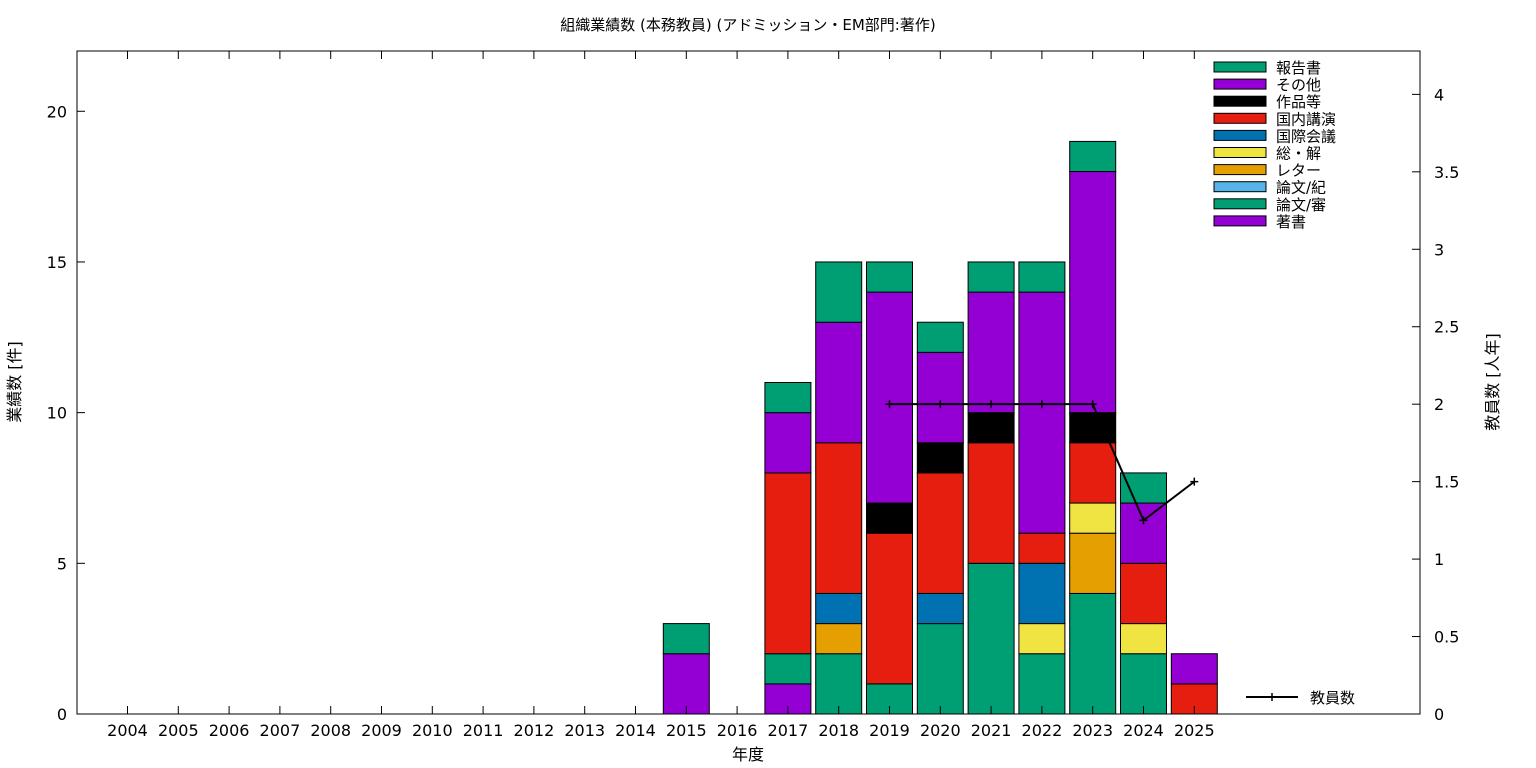 This screenshot has width=1536, height=768. What do you see at coordinates (432, 730) in the screenshot?
I see `x-tick-label: 2010` at bounding box center [432, 730].